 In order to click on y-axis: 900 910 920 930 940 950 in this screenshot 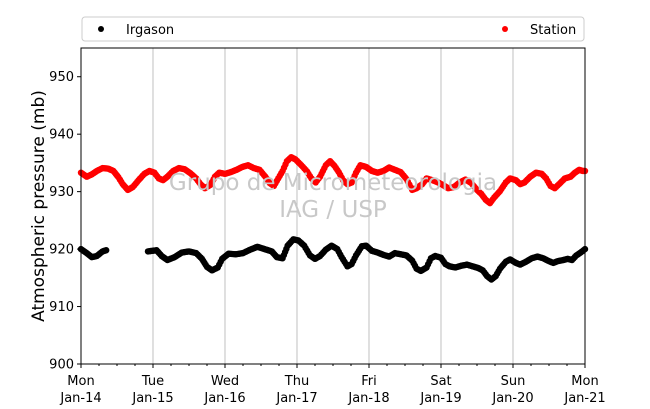, I will do `click(65, 221)`.